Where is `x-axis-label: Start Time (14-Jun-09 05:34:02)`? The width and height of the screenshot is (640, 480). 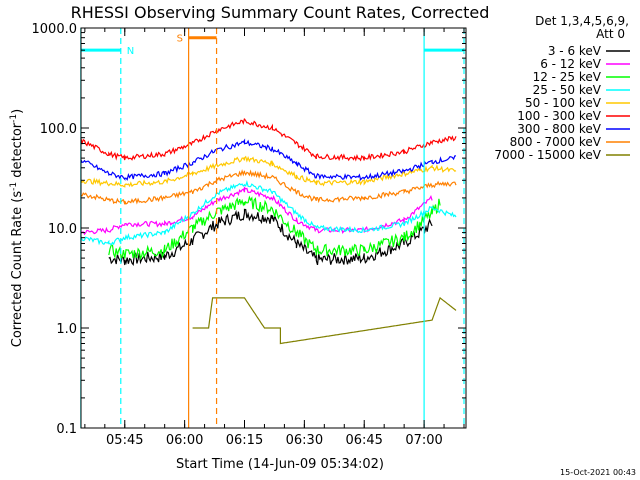 x-axis-label: Start Time (14-Jun-09 05:34:02) is located at coordinates (280, 464).